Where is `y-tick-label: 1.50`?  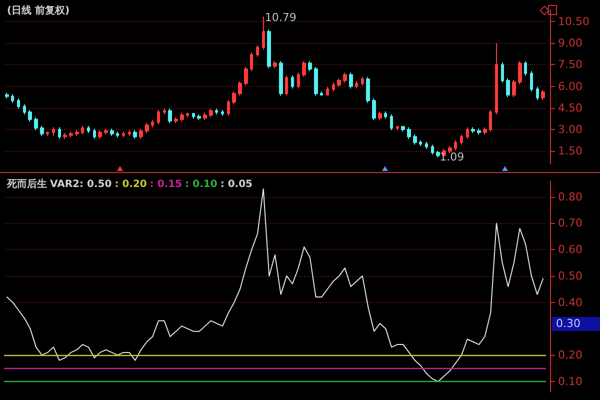
y-tick-label: 1.50 is located at coordinates (570, 151).